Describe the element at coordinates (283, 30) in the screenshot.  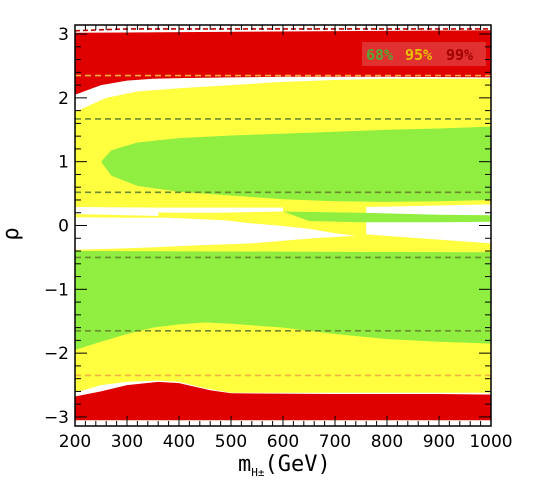
I see `dashed-boundary-top` at that location.